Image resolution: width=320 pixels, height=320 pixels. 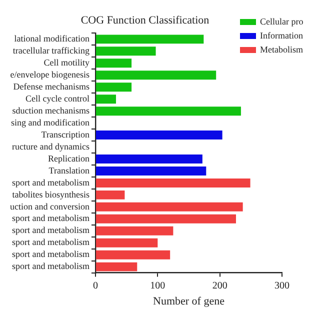 What do you see at coordinates (65, 134) in the screenshot?
I see `y-tick-label: Transcription` at bounding box center [65, 134].